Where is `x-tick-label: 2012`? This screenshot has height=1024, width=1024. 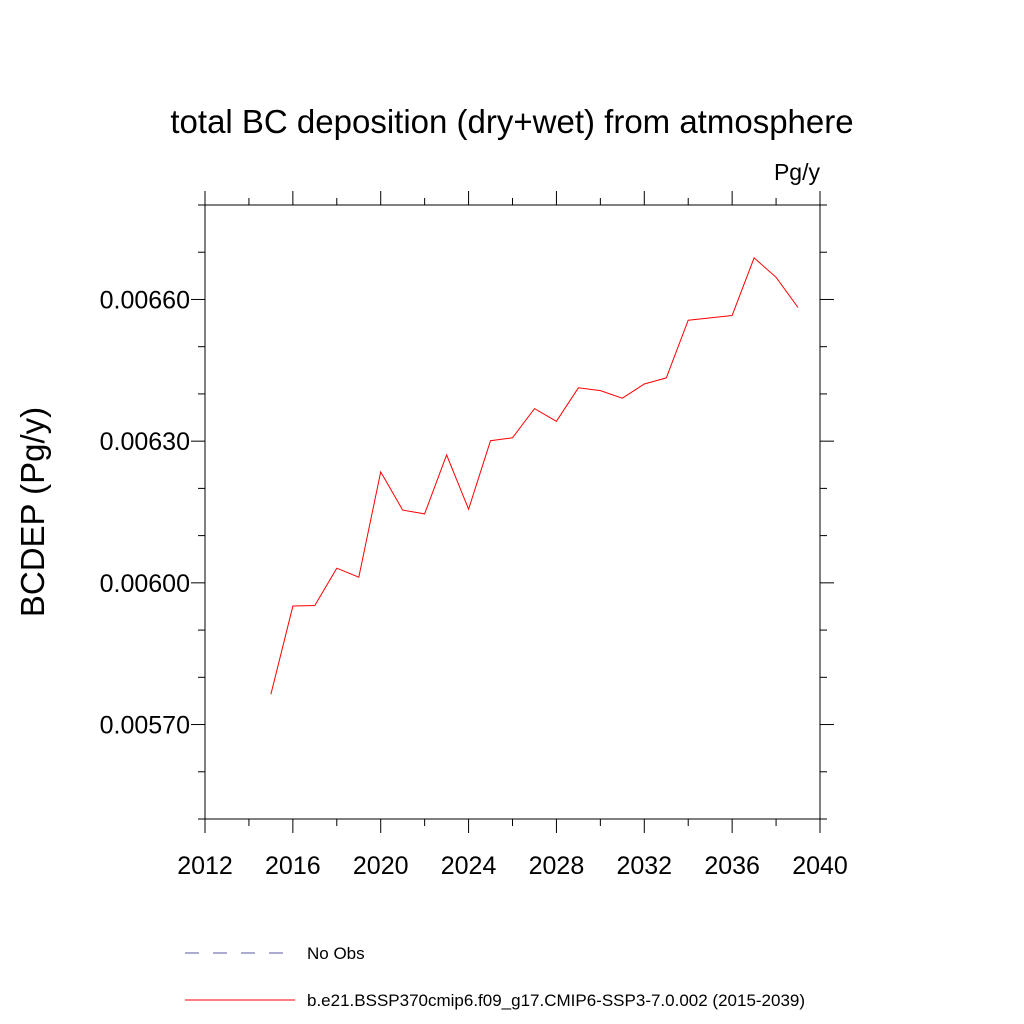 x-tick-label: 2012 is located at coordinates (205, 866).